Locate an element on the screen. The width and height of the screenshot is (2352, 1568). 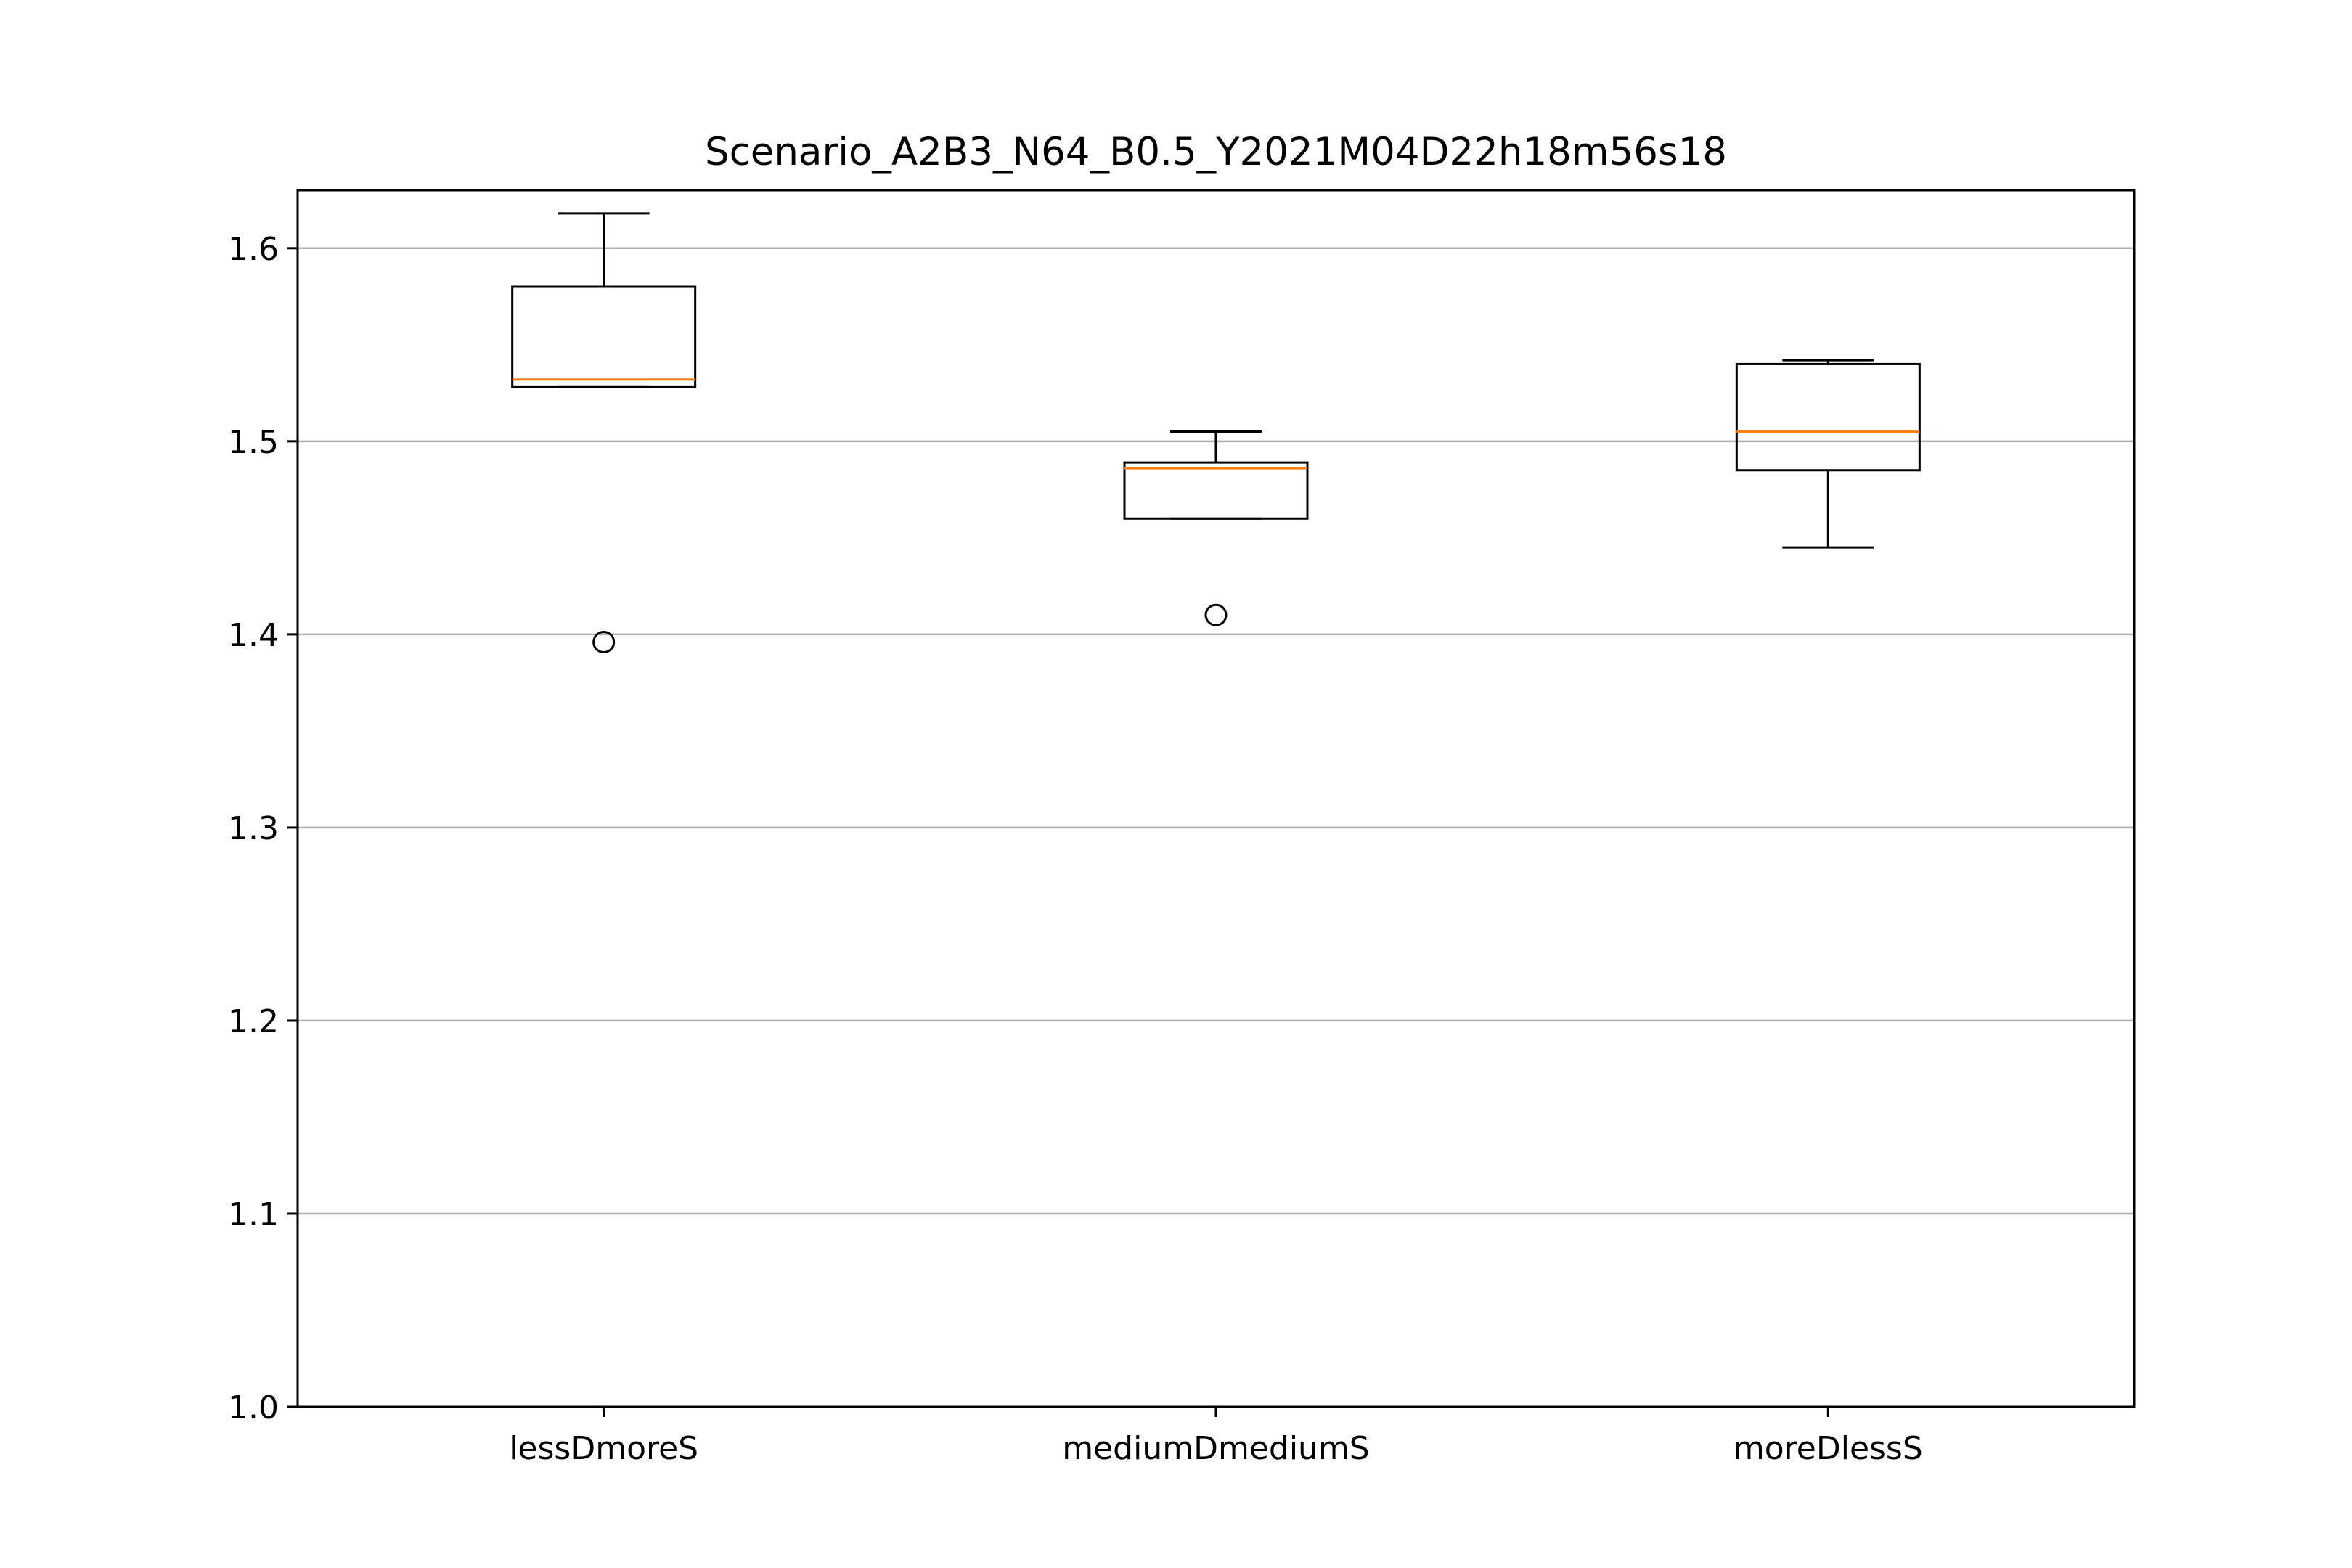
box-lessDmoreS is located at coordinates (604, 433).